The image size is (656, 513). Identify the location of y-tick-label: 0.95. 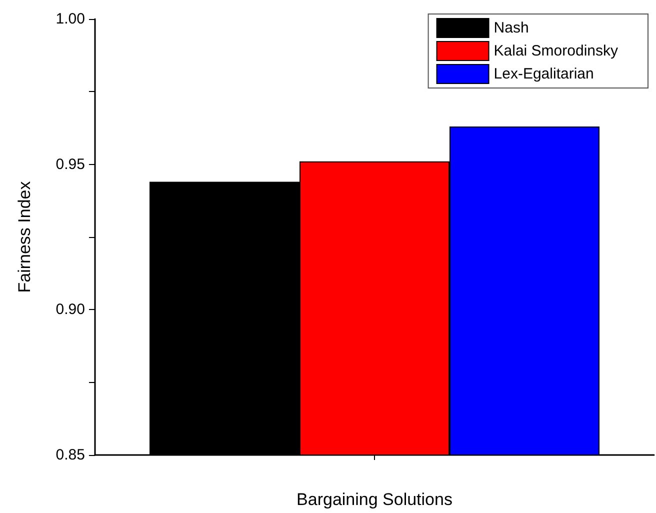
(70, 164).